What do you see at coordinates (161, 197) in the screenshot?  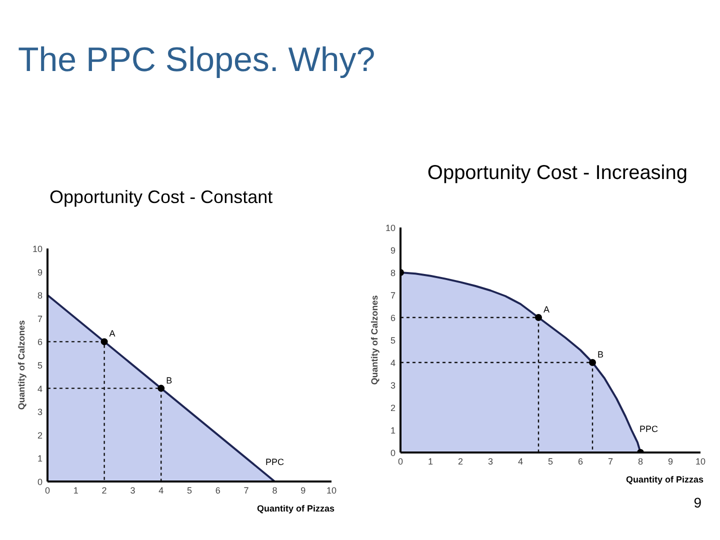 I see `chart-subtitle: Opportunity Cost - Constant` at bounding box center [161, 197].